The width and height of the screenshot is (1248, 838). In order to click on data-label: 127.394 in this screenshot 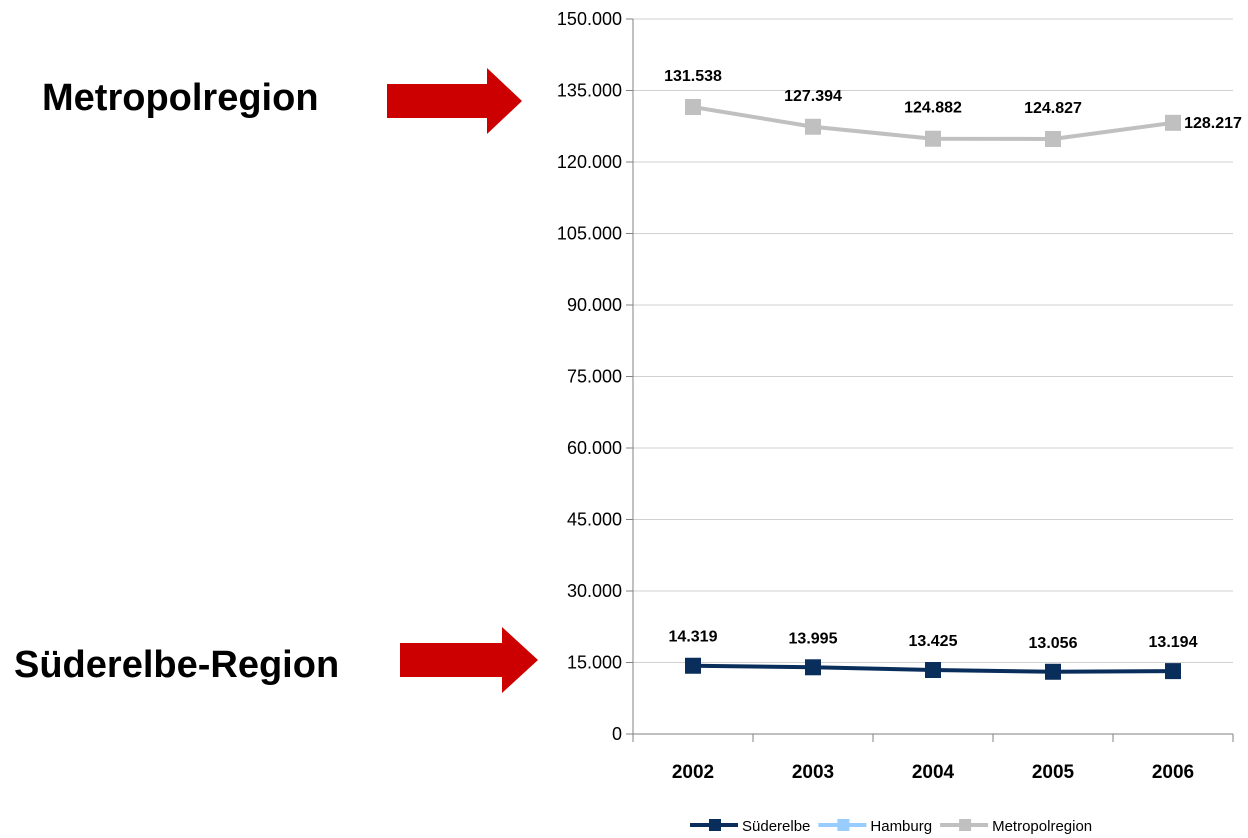, I will do `click(813, 96)`.